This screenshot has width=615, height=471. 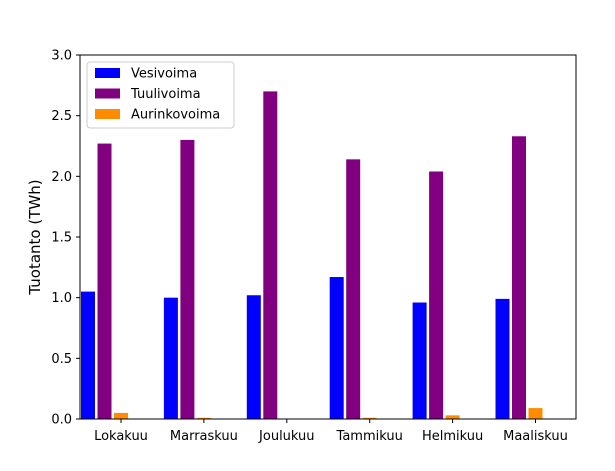 What do you see at coordinates (502, 358) in the screenshot?
I see `bar-vesivoima-maaliskuu` at bounding box center [502, 358].